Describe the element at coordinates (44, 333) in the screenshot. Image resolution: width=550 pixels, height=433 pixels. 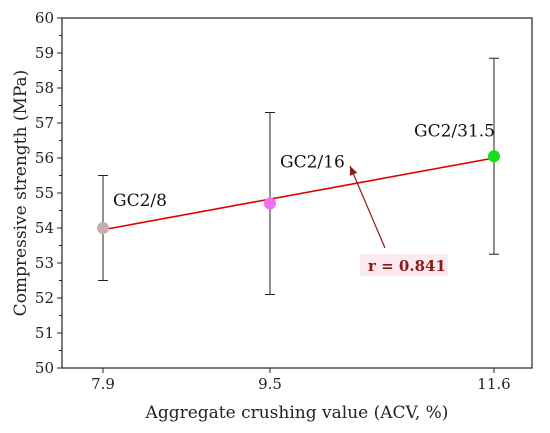
I see `y-tick-label: 51` at that location.